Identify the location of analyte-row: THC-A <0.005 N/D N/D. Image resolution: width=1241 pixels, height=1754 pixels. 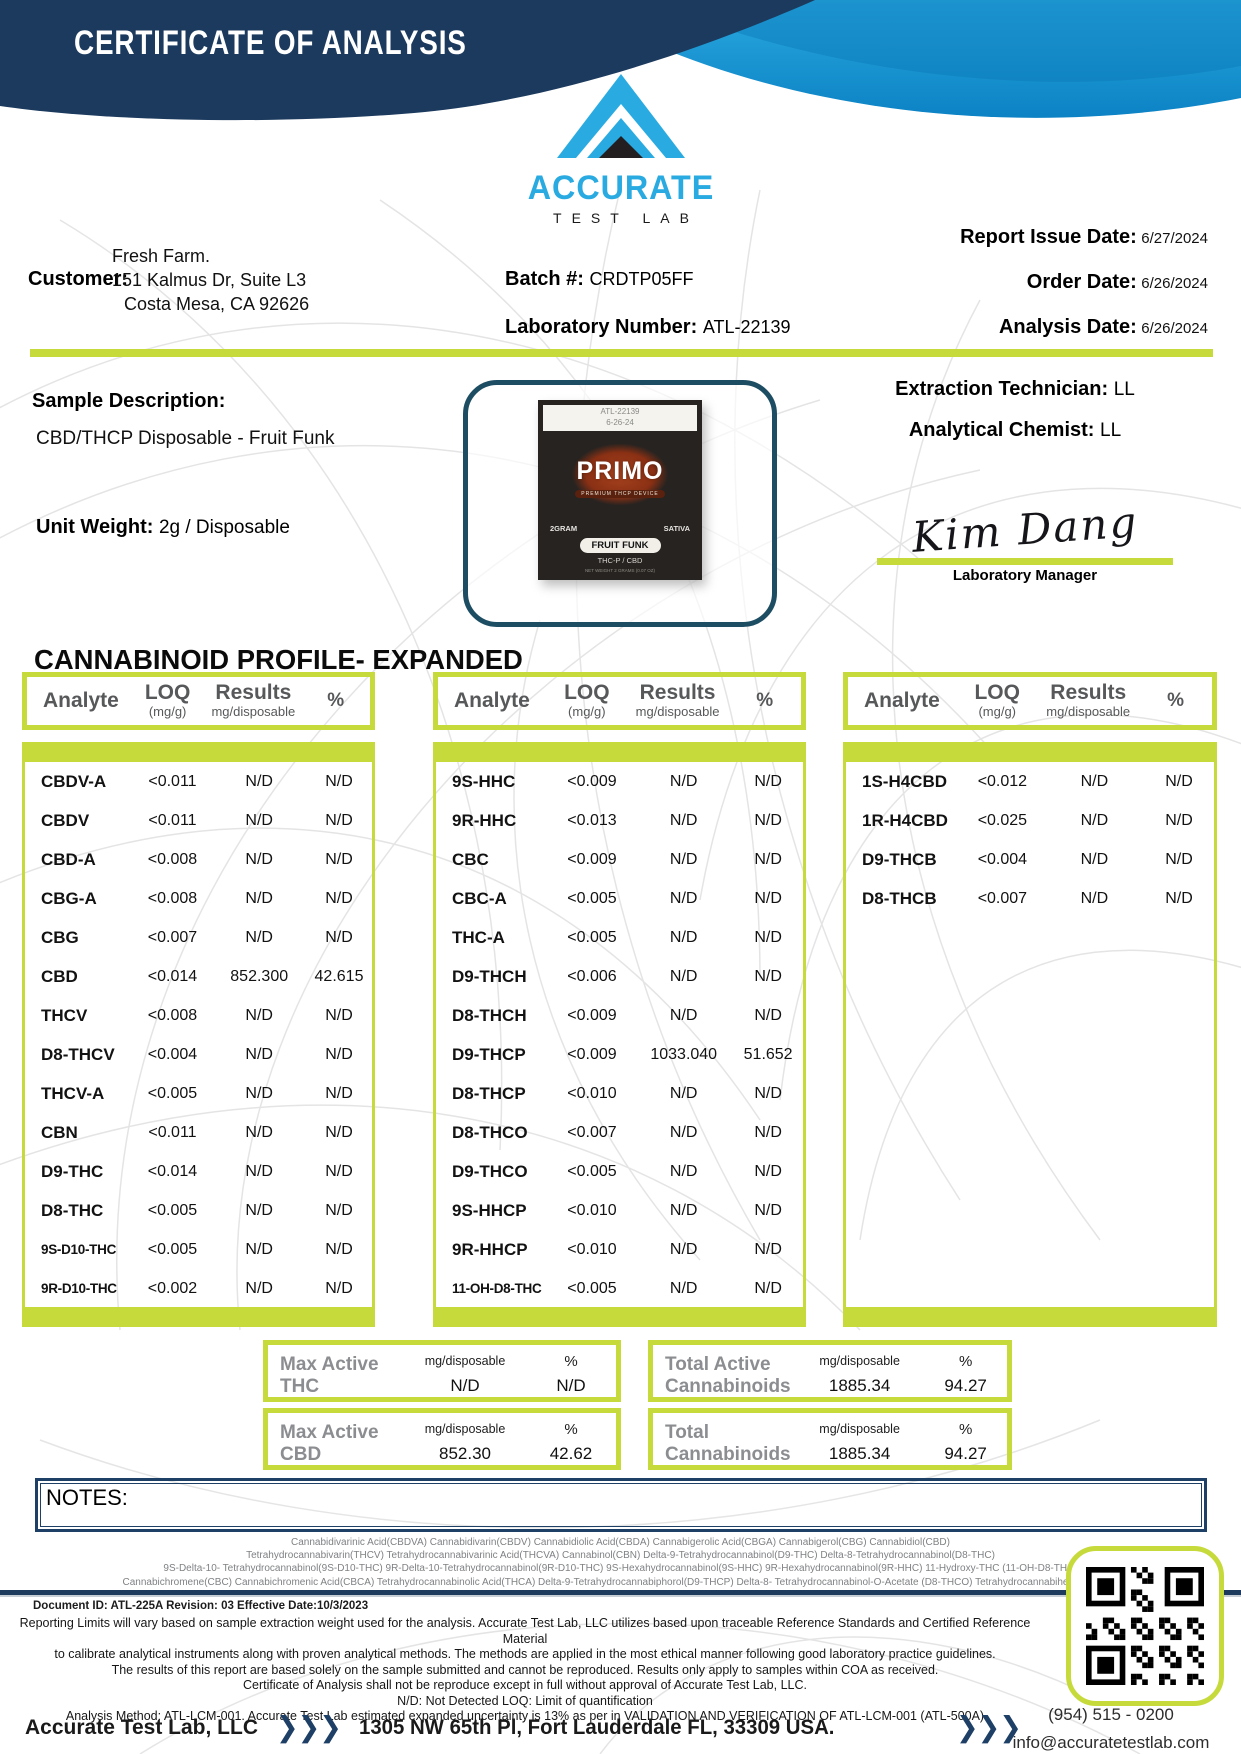
(619, 937).